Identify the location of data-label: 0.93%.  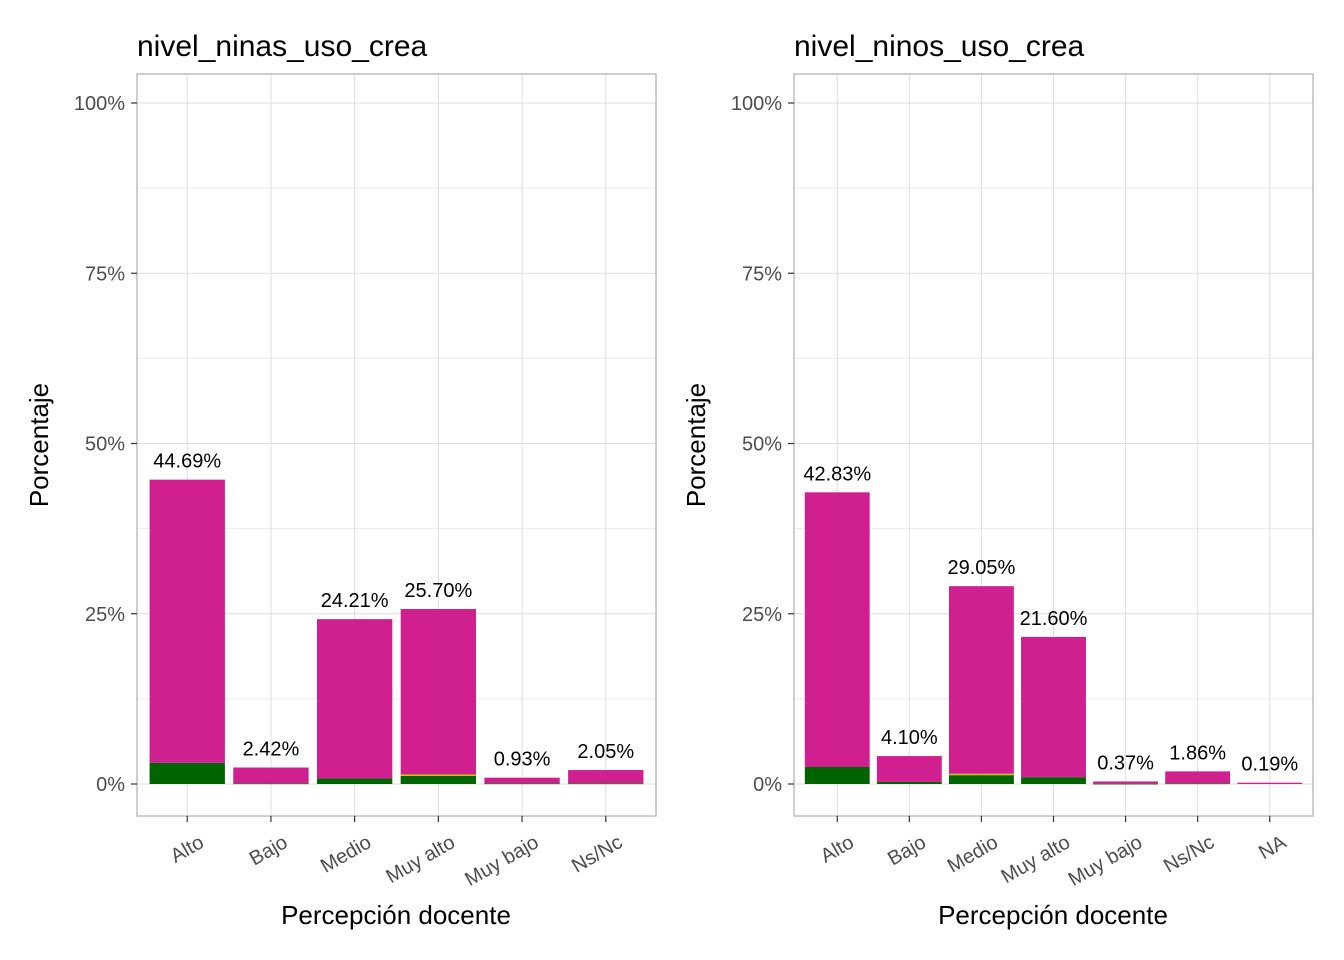
(522, 760).